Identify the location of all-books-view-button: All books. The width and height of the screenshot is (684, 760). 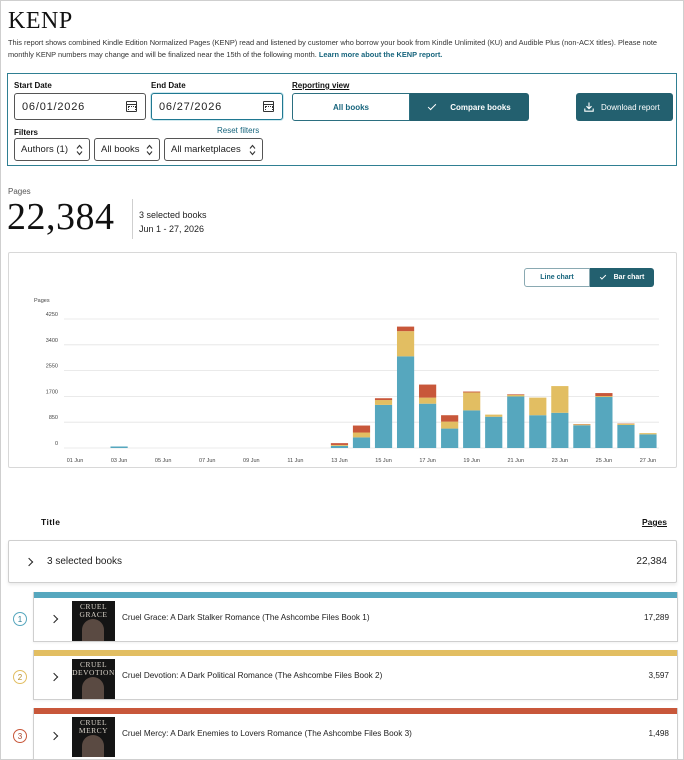
(351, 107).